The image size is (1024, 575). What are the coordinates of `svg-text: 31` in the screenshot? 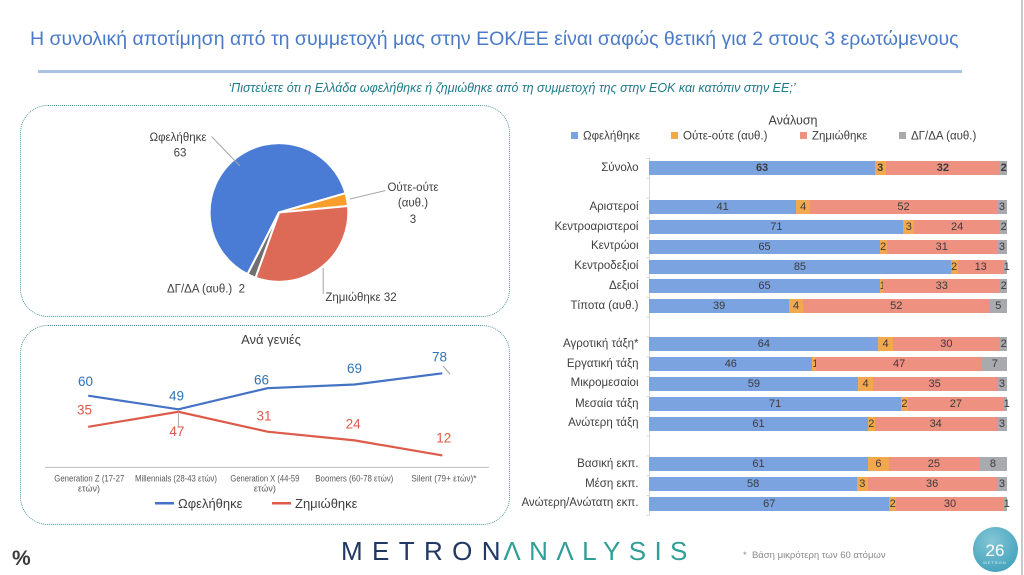 It's located at (263, 415).